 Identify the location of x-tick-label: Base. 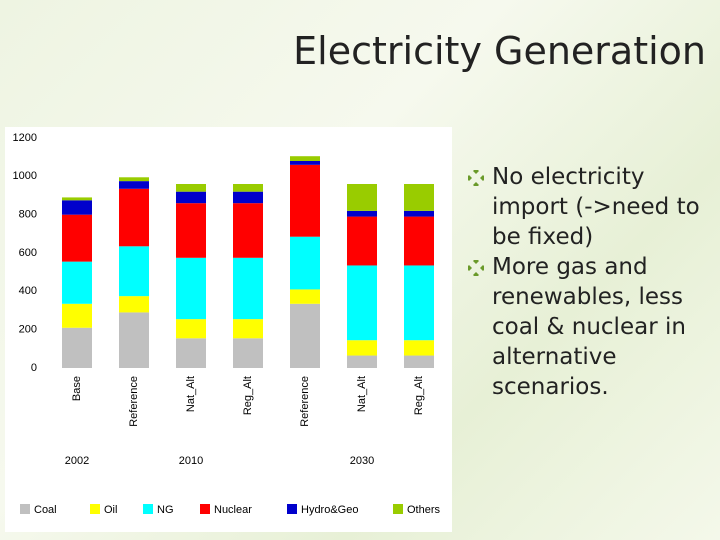
(77, 388).